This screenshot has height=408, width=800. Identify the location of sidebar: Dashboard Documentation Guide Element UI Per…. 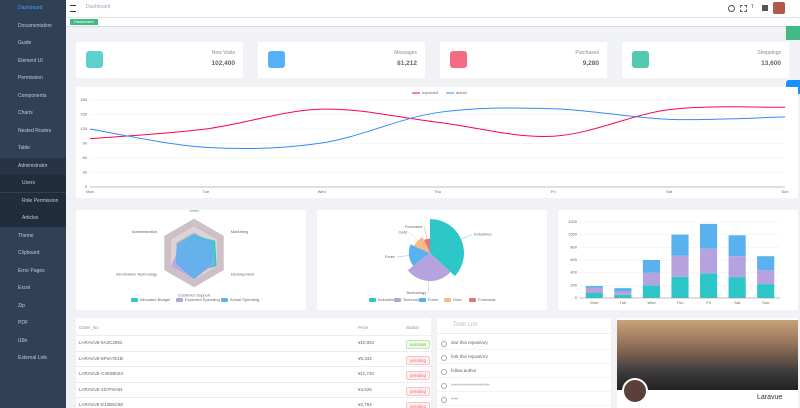
(33, 204).